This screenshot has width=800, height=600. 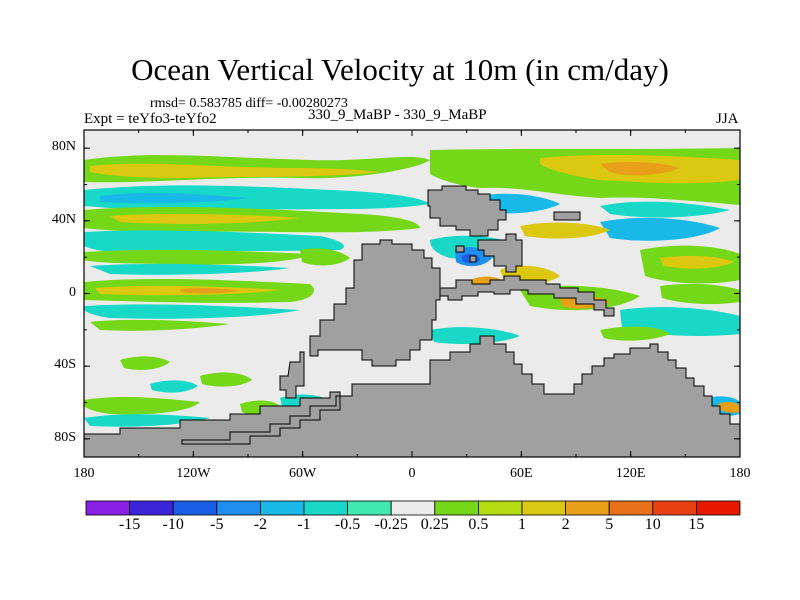 What do you see at coordinates (72, 292) in the screenshot?
I see `lat-label: 0` at bounding box center [72, 292].